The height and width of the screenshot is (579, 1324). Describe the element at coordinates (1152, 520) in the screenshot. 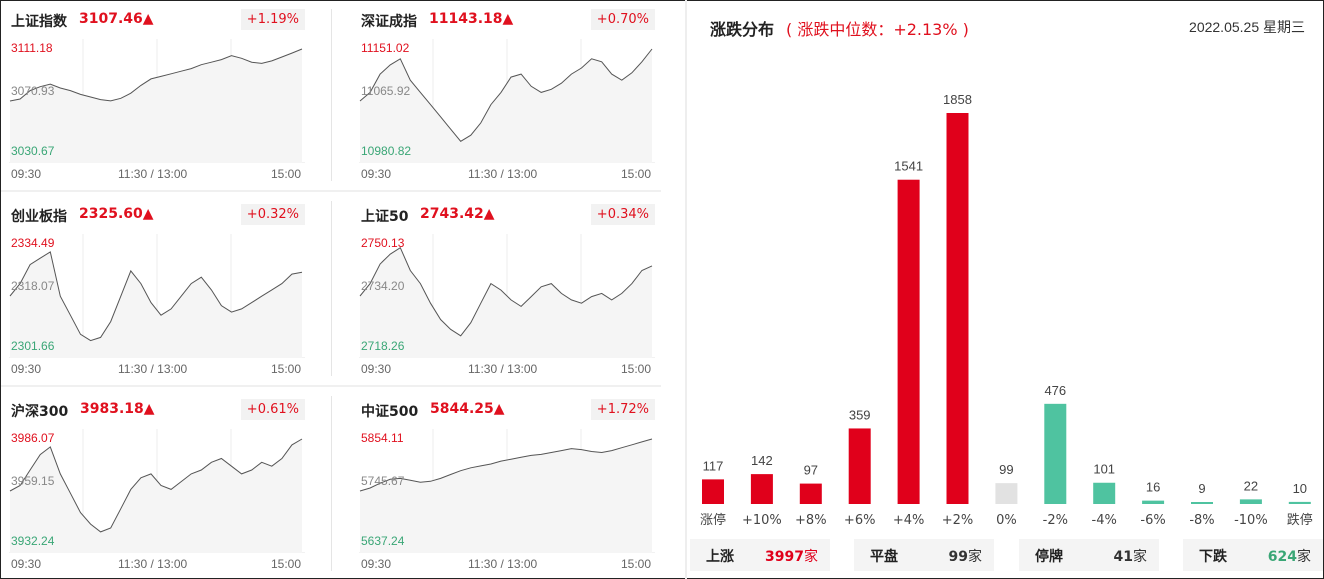

I see `bar-category-label: -6%` at that location.